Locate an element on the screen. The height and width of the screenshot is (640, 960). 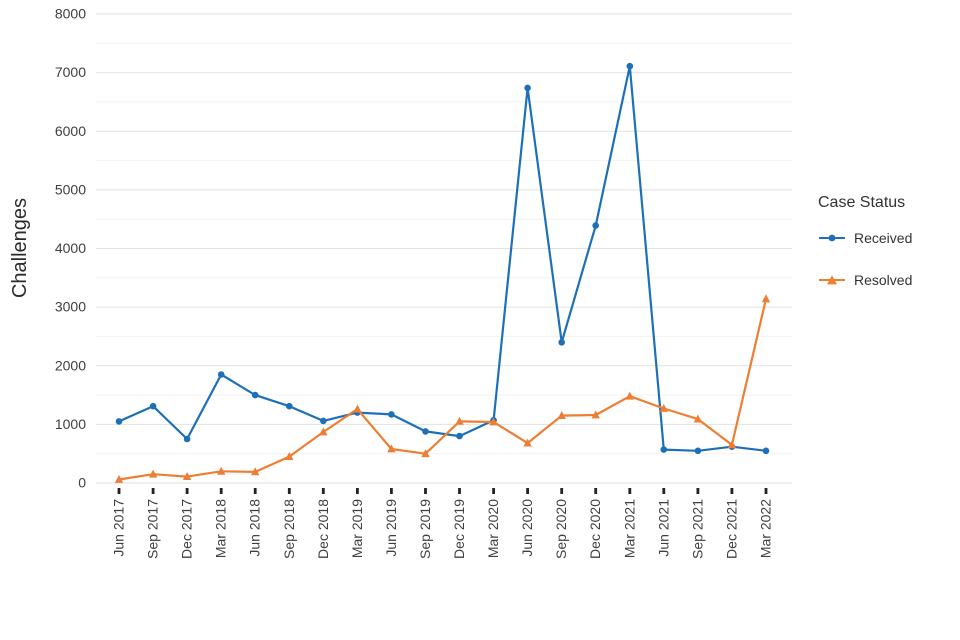
x-tick-label: Mar 2020 is located at coordinates (493, 528).